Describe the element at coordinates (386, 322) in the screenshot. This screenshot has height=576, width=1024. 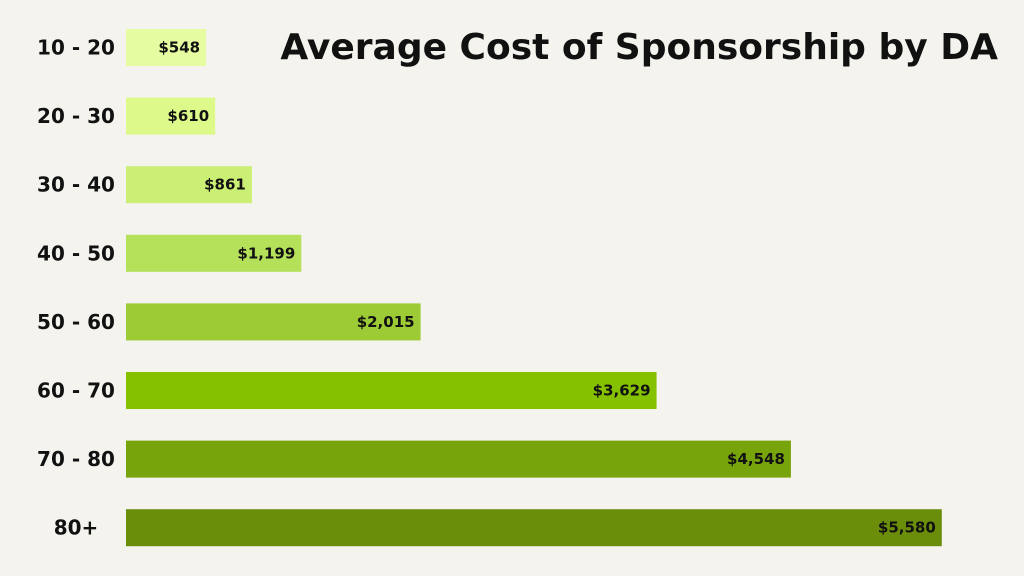
I see `value-label: $2,015` at that location.